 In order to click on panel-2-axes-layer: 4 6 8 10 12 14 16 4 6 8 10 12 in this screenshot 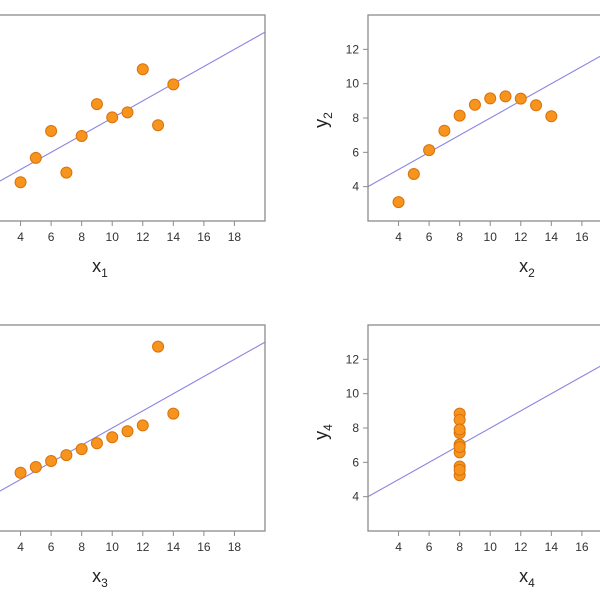, I will do `click(467, 143)`.